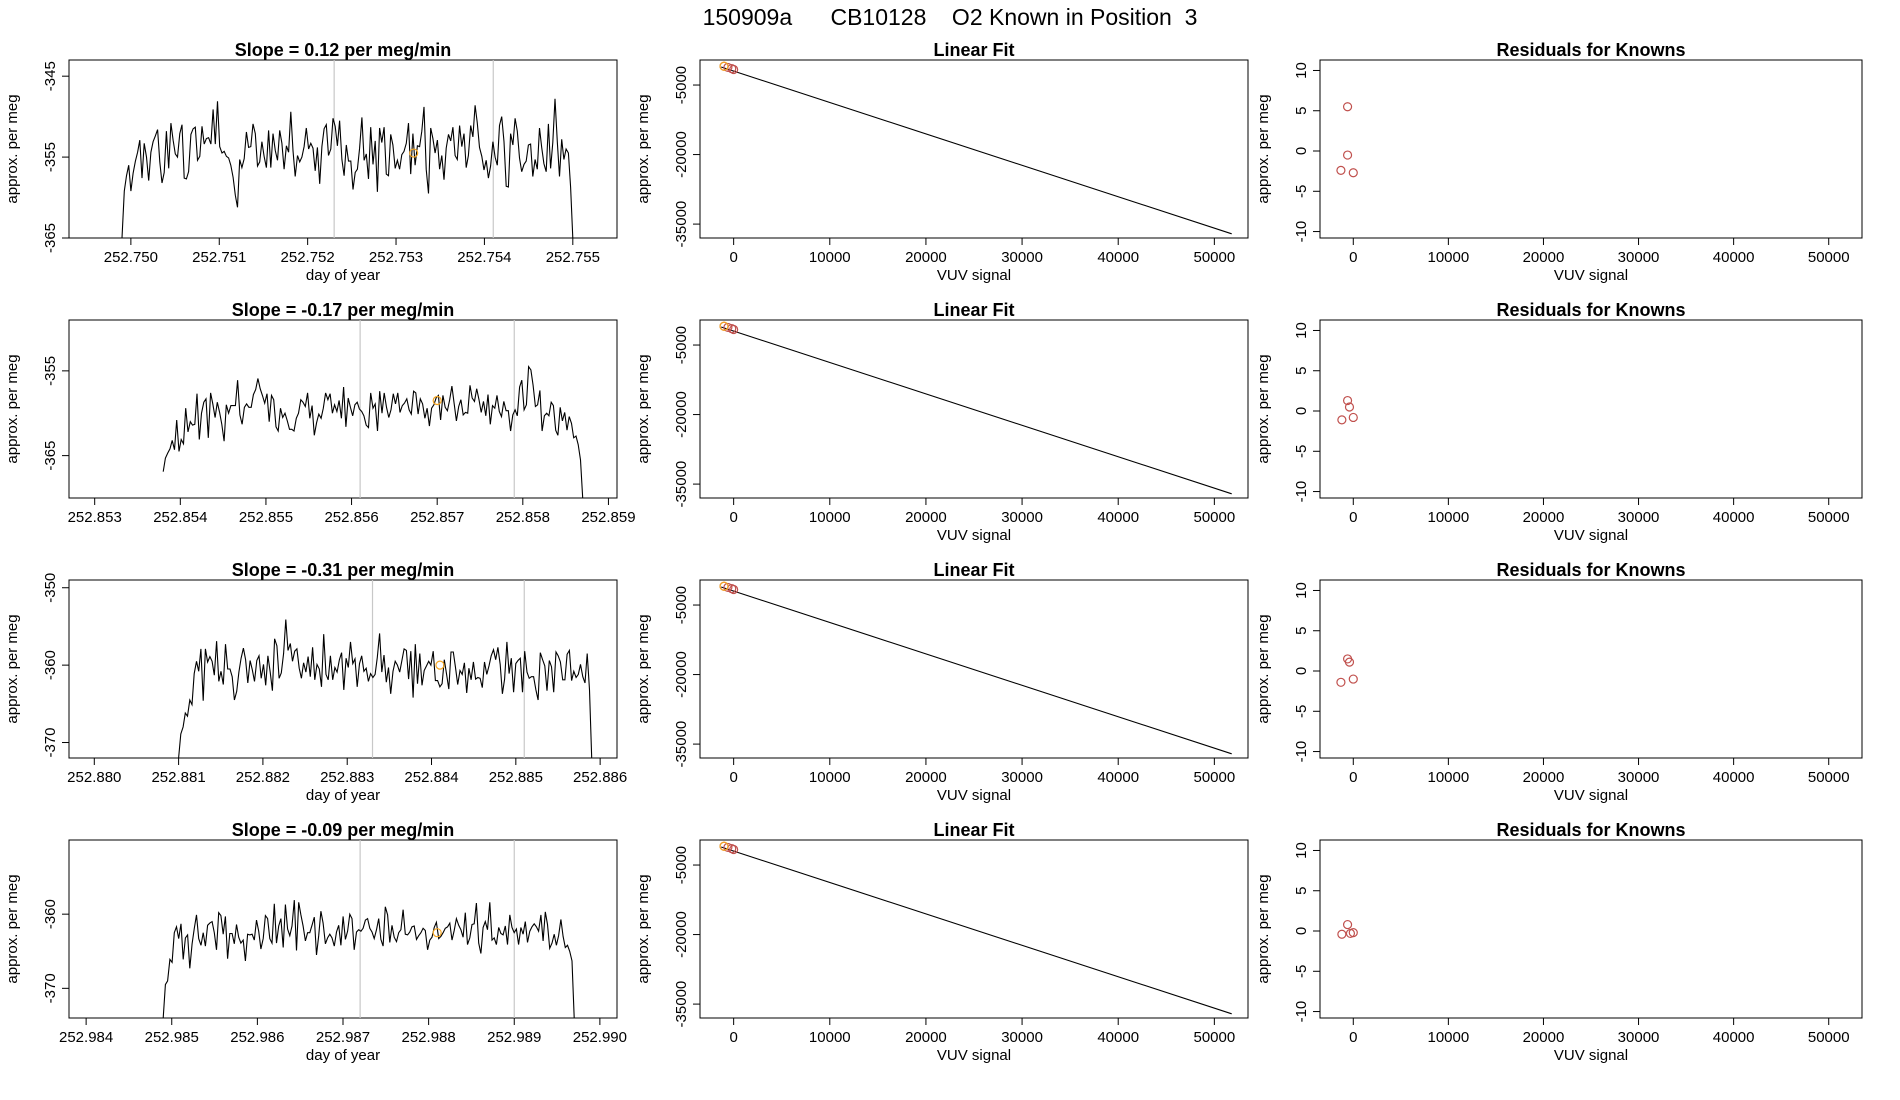  I want to click on x-tick-label: 252.853, so click(95, 517).